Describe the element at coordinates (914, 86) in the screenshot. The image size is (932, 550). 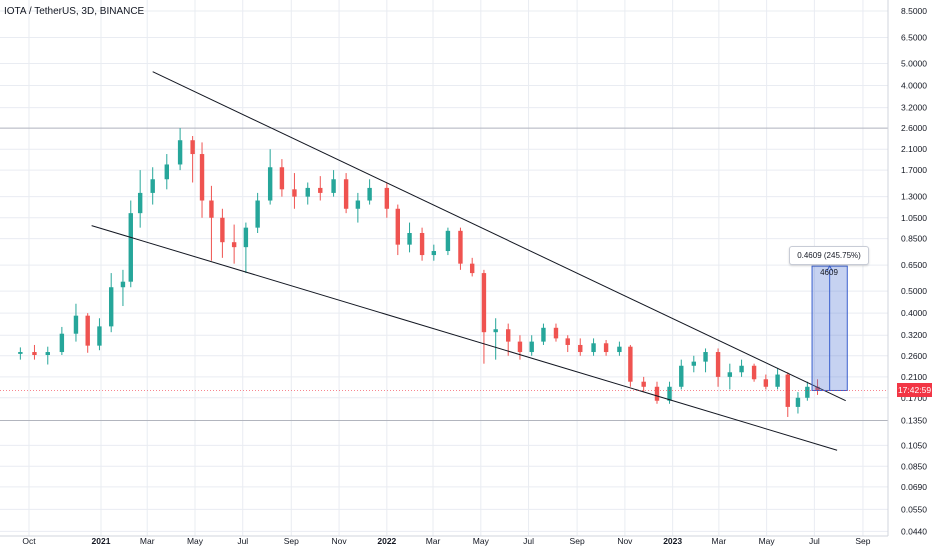
I see `price-tick-label: 4.0000` at that location.